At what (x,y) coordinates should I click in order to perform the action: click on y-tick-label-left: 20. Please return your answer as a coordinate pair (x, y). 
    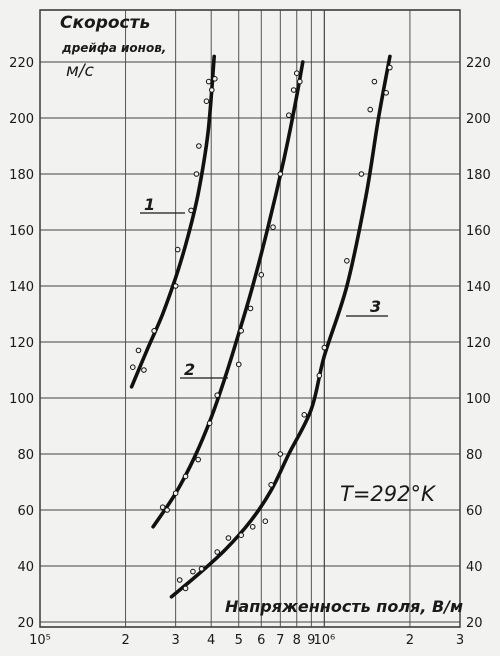
    Looking at the image, I should click on (25, 623).